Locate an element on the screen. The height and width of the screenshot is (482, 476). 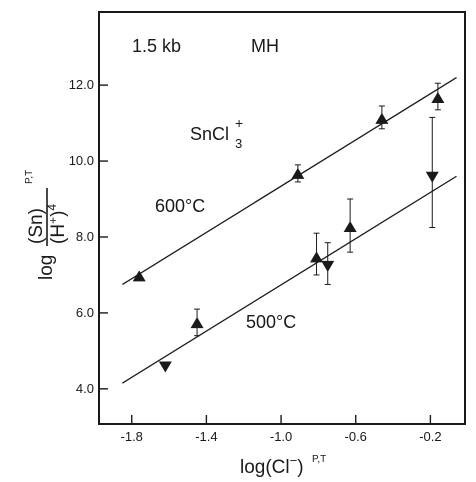
x-tick-label: -1.0 is located at coordinates (281, 436).